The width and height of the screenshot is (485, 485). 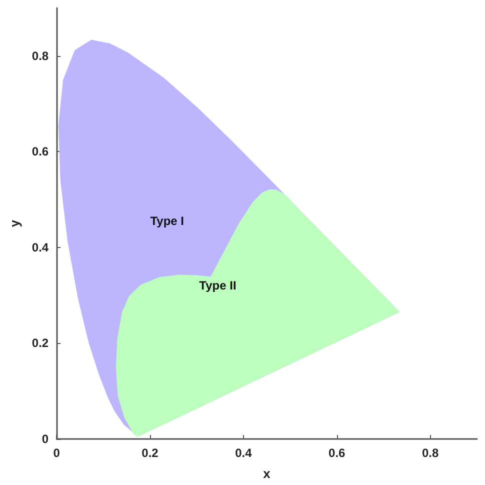 What do you see at coordinates (217, 285) in the screenshot?
I see `series-label: Type II` at bounding box center [217, 285].